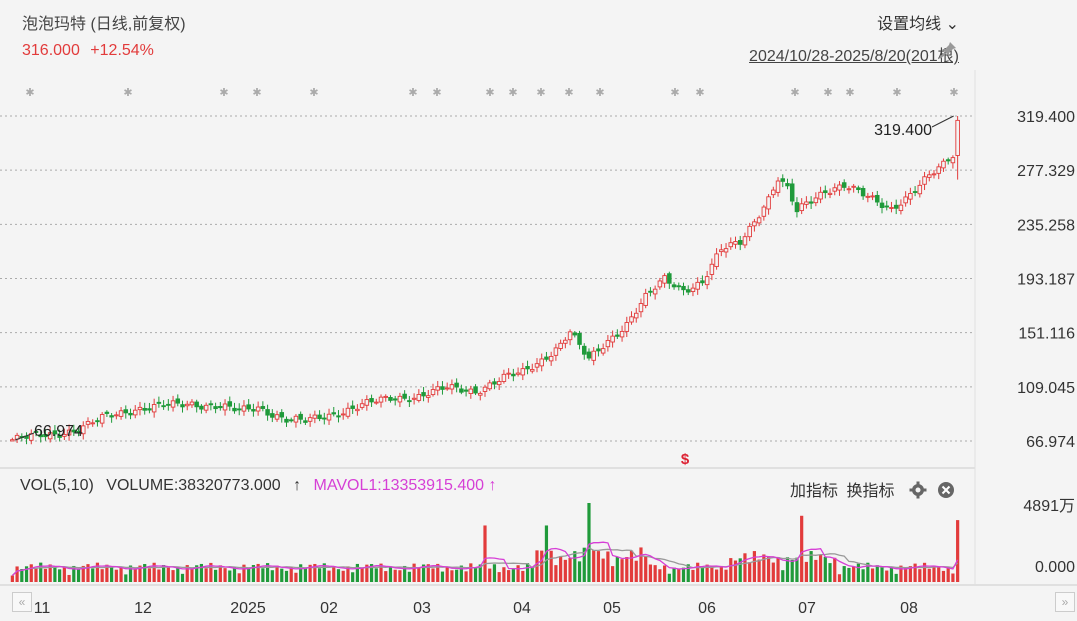  What do you see at coordinates (946, 490) in the screenshot?
I see `close-icon` at bounding box center [946, 490].